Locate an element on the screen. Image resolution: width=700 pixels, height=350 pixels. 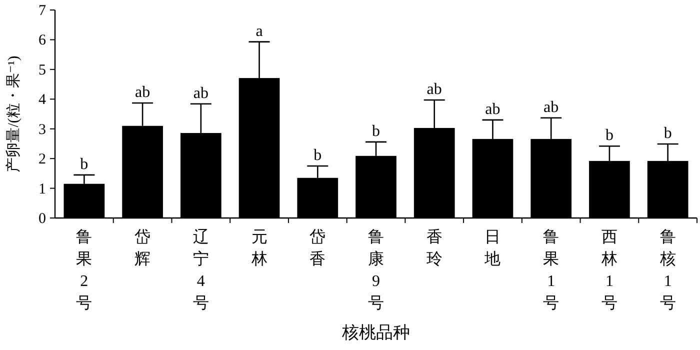
x-tick-label: 香玲 is located at coordinates (434, 248).